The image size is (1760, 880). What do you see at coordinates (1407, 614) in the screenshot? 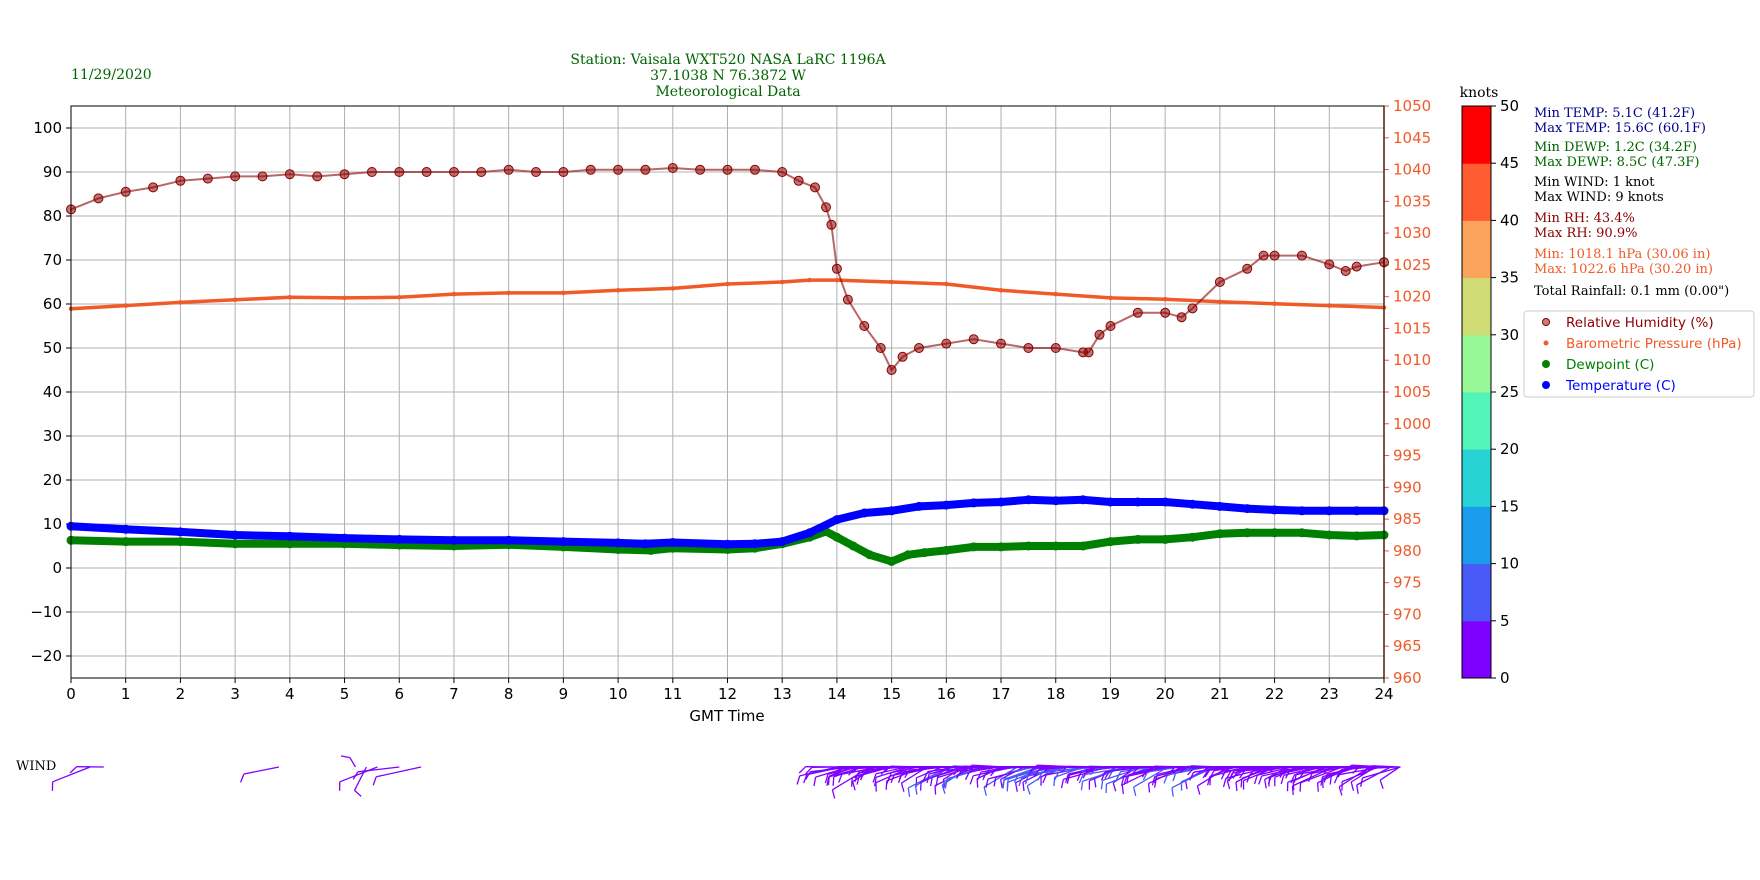
I see `y-right-tick-label: 970` at bounding box center [1407, 614].